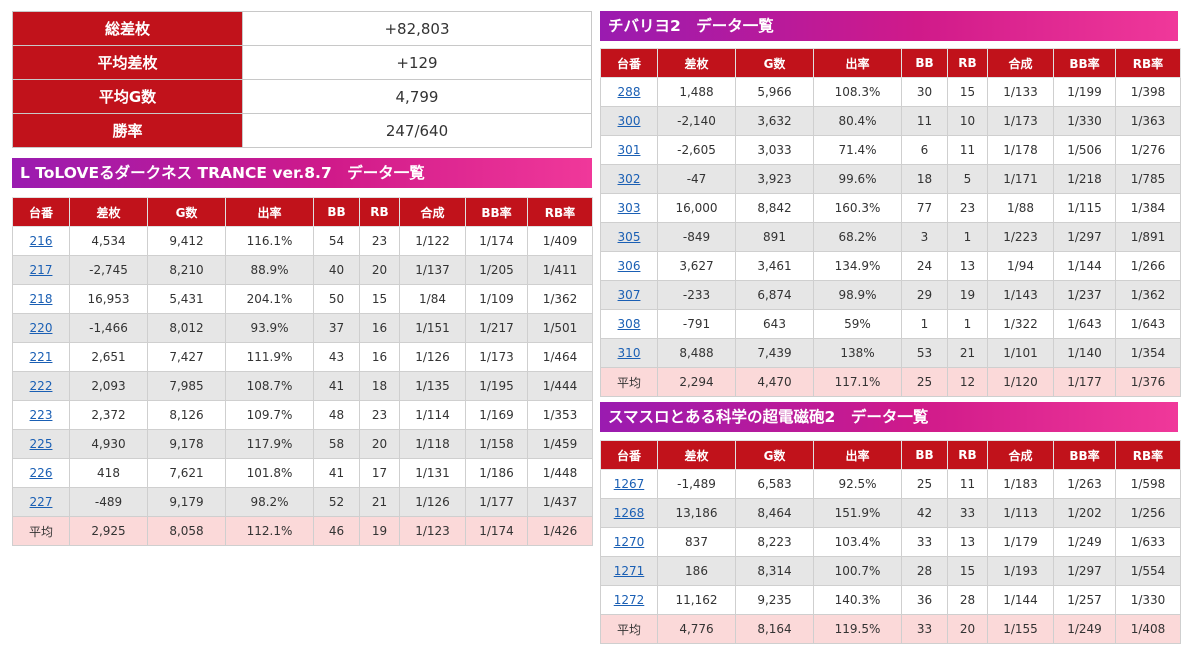  I want to click on col-rb-cell: 19, so click(967, 295).